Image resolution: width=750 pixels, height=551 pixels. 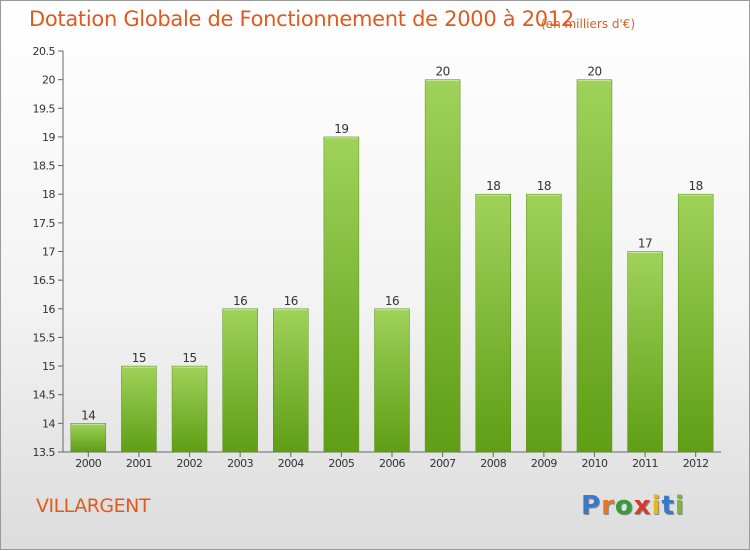 I want to click on y-tick-label: 19, so click(x=48, y=137).